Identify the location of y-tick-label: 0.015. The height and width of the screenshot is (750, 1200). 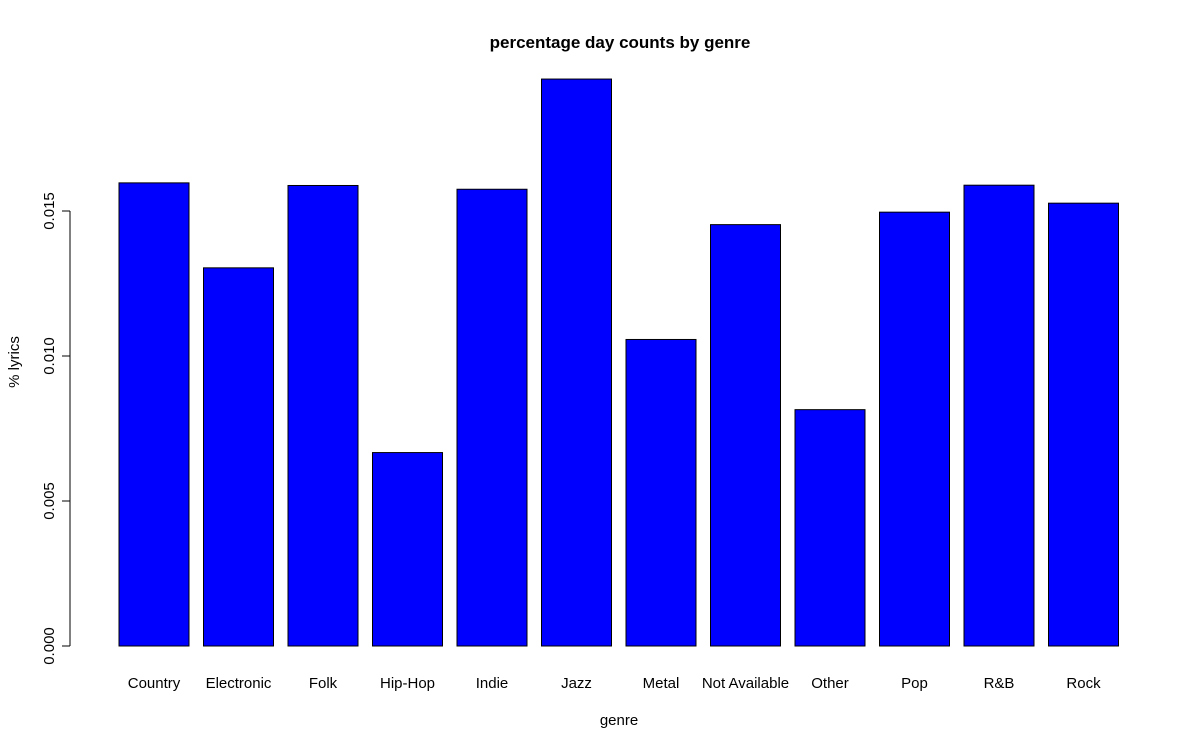
(49, 211).